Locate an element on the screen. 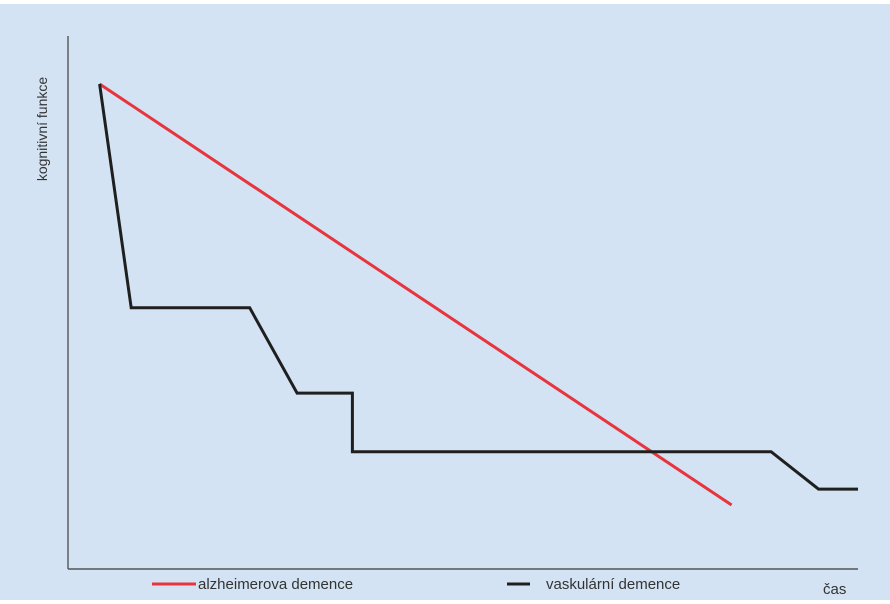 The height and width of the screenshot is (604, 890). legend: alzheimerova demence vaskulární demence is located at coordinates (416, 584).